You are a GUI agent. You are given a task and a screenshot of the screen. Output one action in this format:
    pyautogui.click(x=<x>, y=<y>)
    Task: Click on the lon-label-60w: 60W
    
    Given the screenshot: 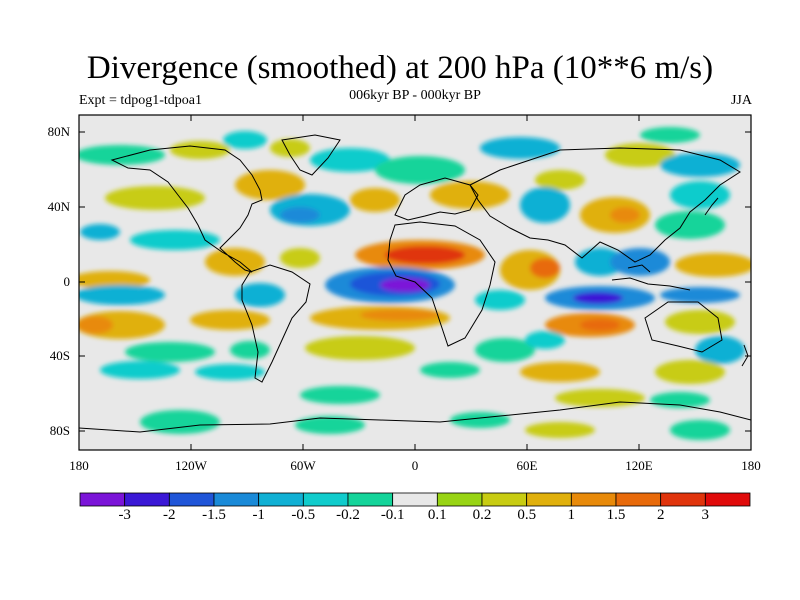 What is the action you would take?
    pyautogui.click(x=303, y=465)
    